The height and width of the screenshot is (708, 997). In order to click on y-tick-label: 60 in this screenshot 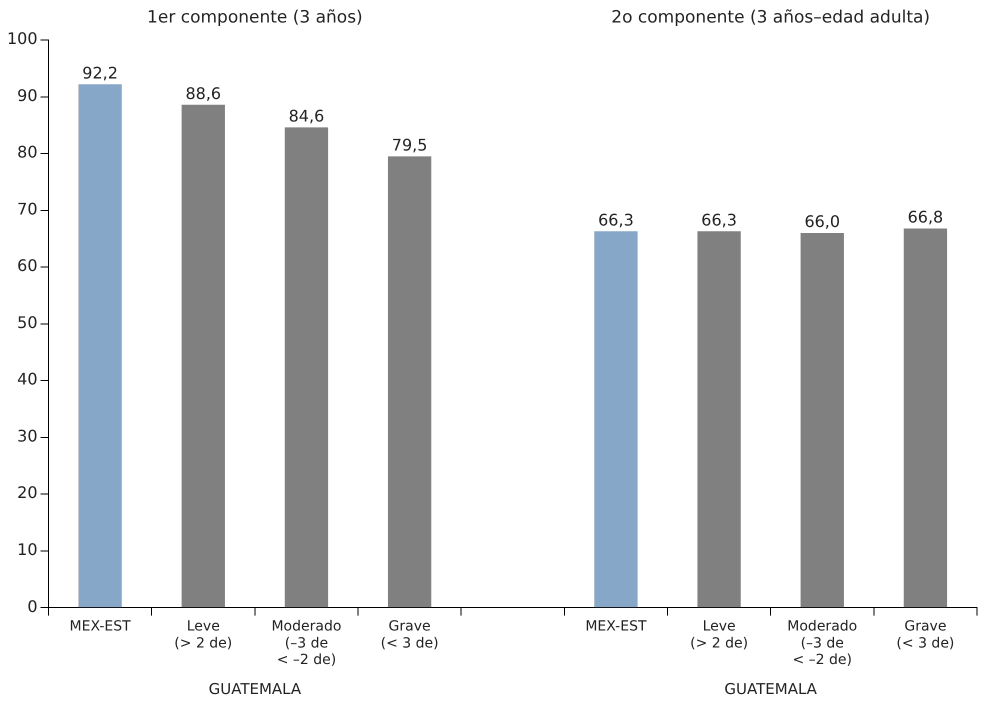, I will do `click(27, 266)`.